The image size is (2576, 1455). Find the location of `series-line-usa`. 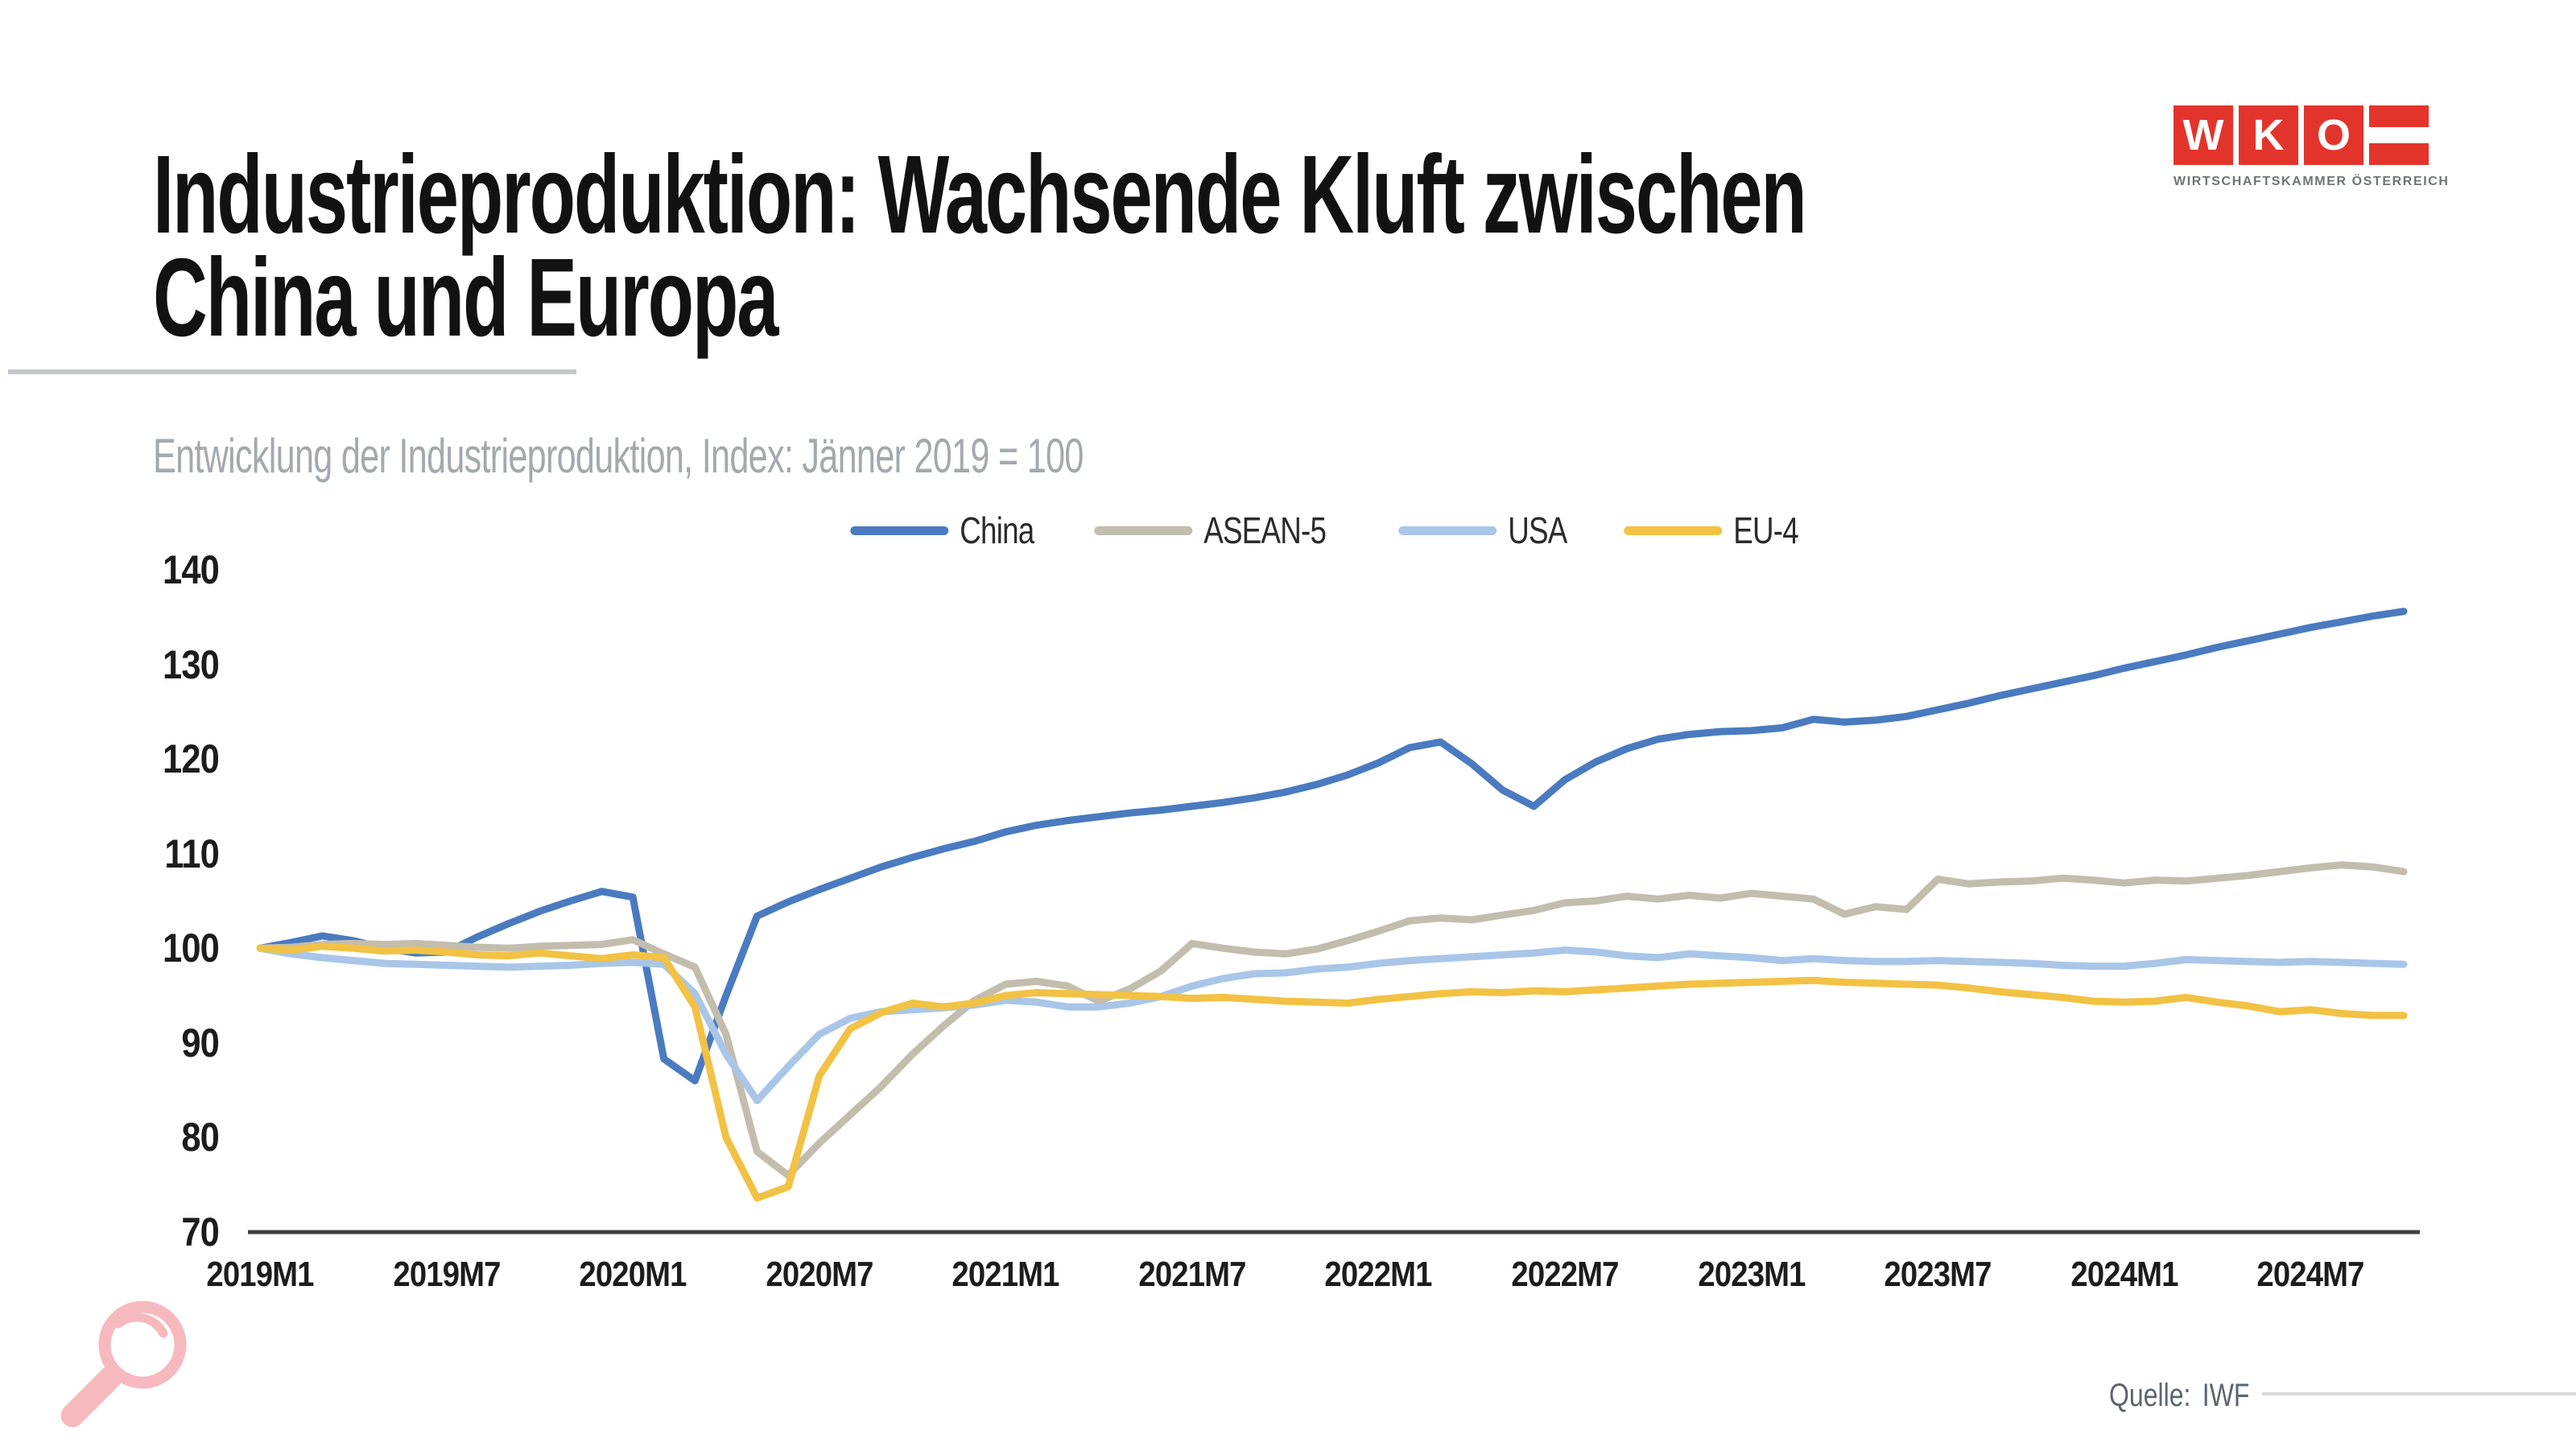

series-line-usa is located at coordinates (1332, 1024).